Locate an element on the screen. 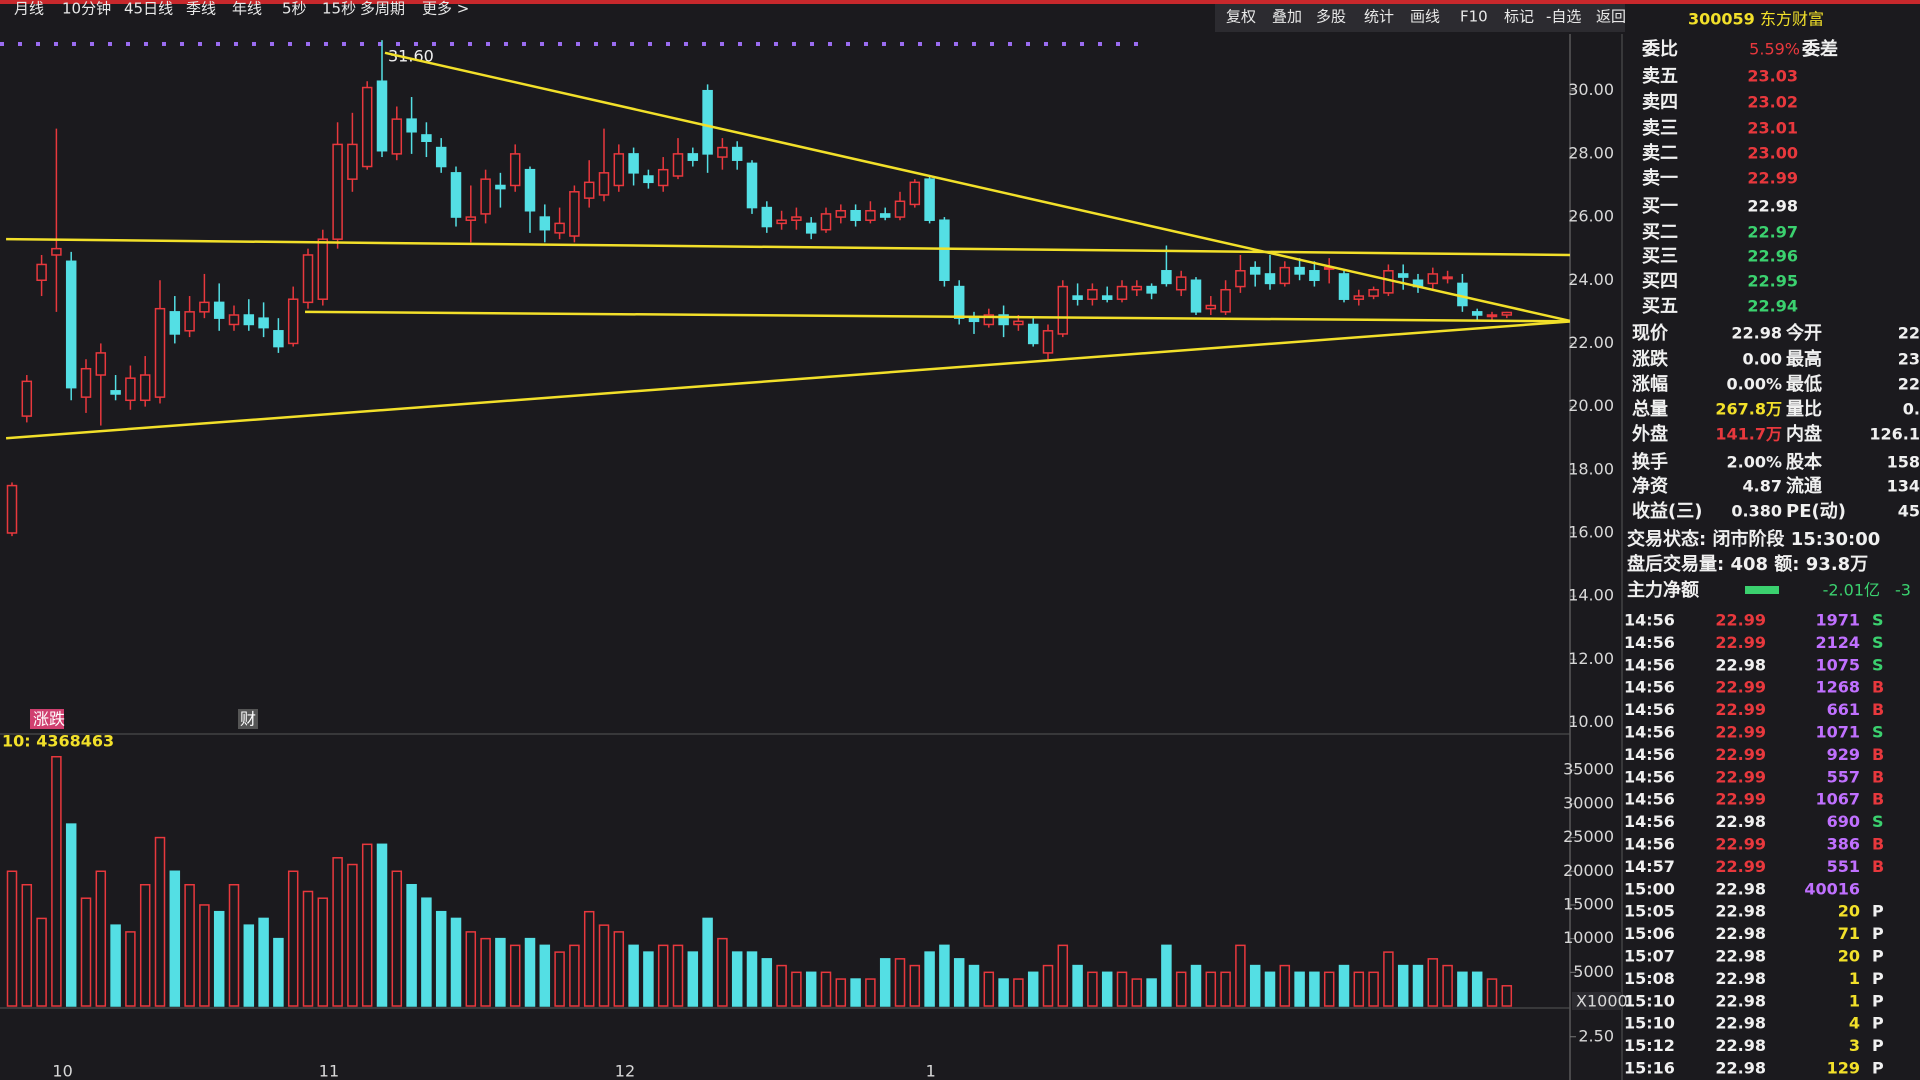 The width and height of the screenshot is (1920, 1080). y-tick-label: 30.00 is located at coordinates (1591, 89).